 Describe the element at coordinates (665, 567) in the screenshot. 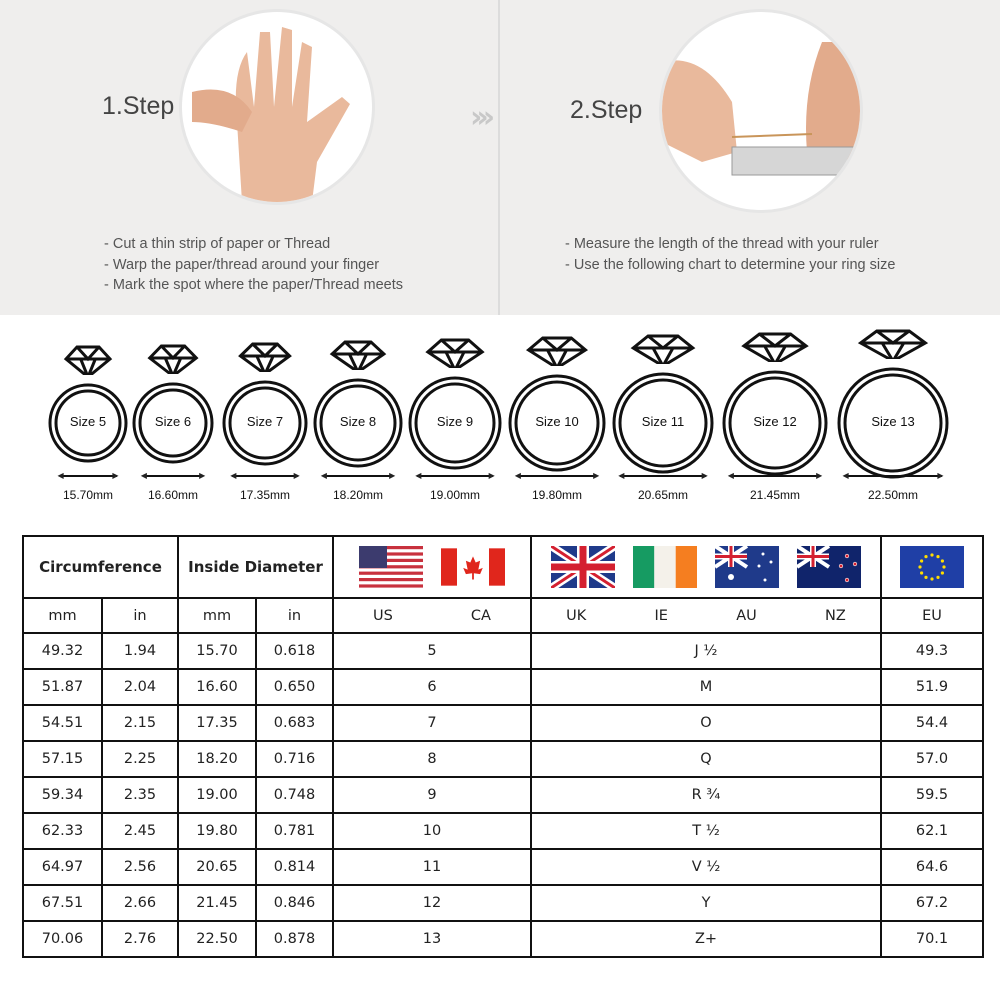

I see `ie-flag-icon` at that location.